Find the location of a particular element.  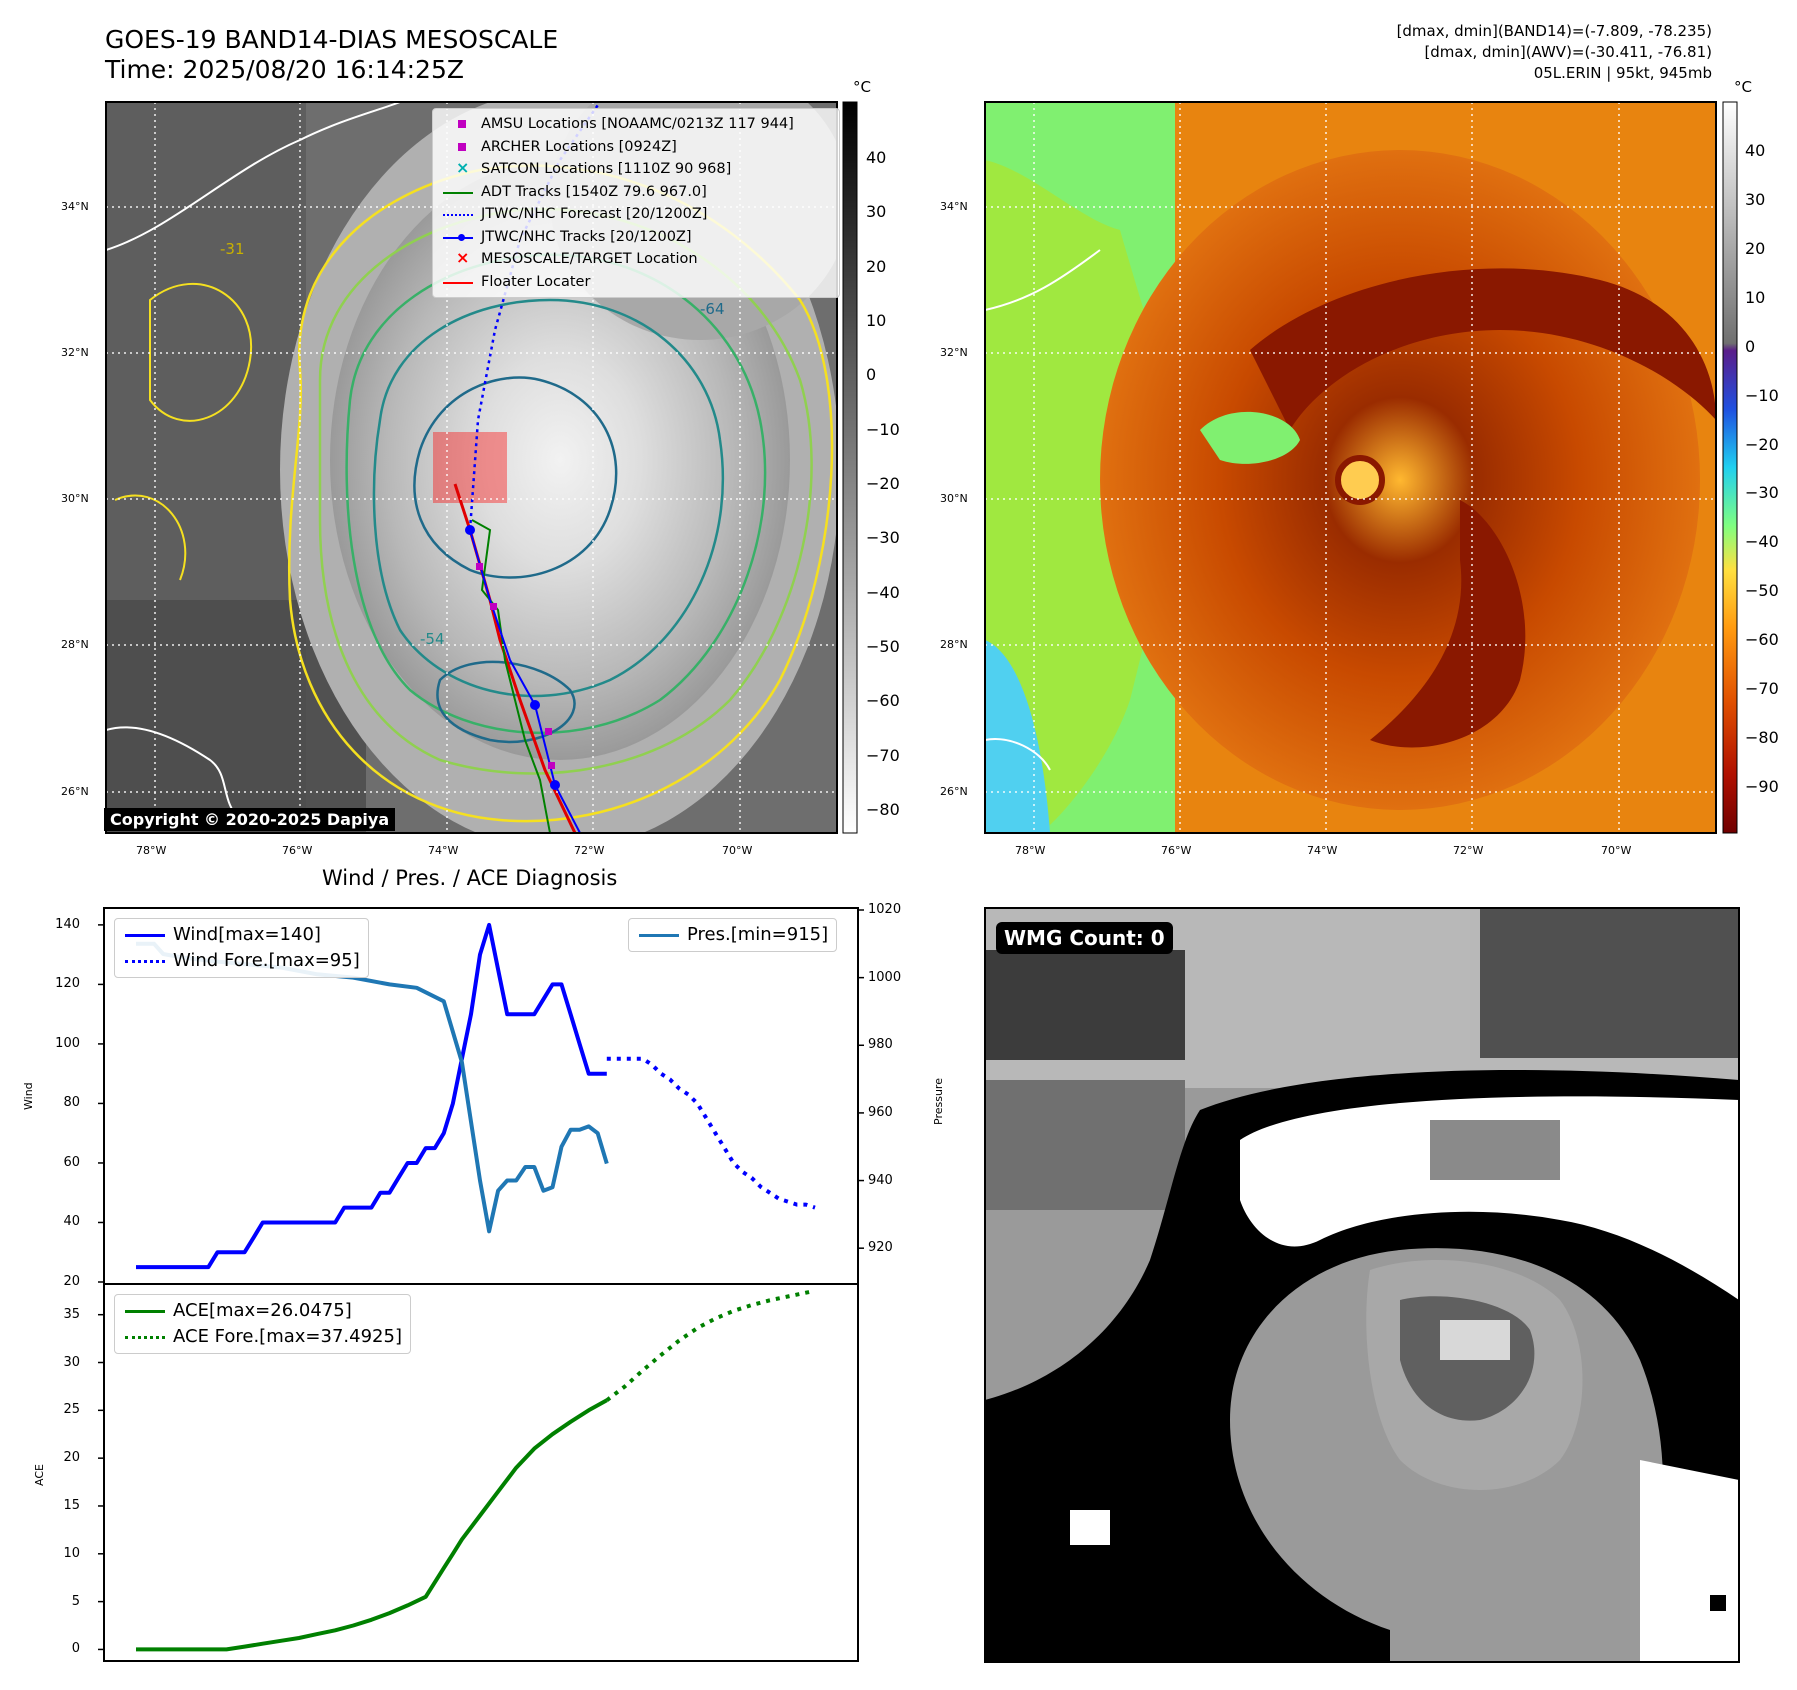

wind-tick-label: 20 is located at coordinates (71, 1281).